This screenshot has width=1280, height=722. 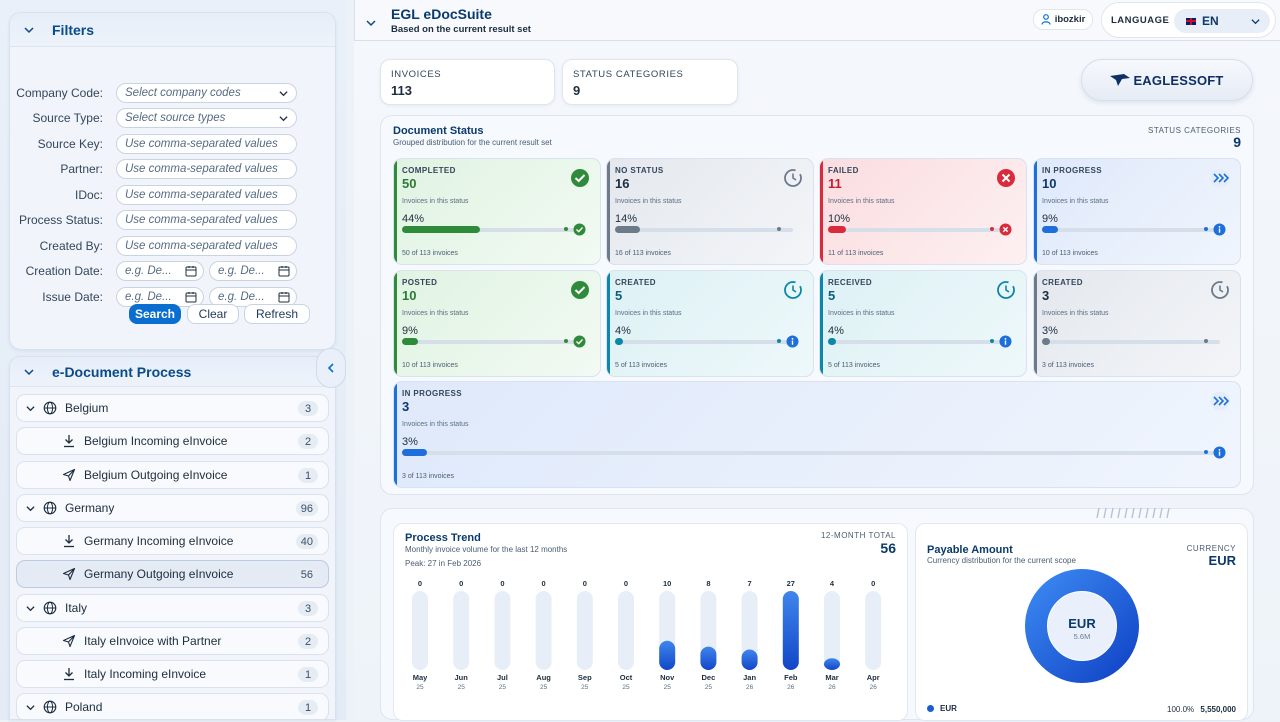 I want to click on legend-values: 100.0% 5,550,000, so click(x=1201, y=709).